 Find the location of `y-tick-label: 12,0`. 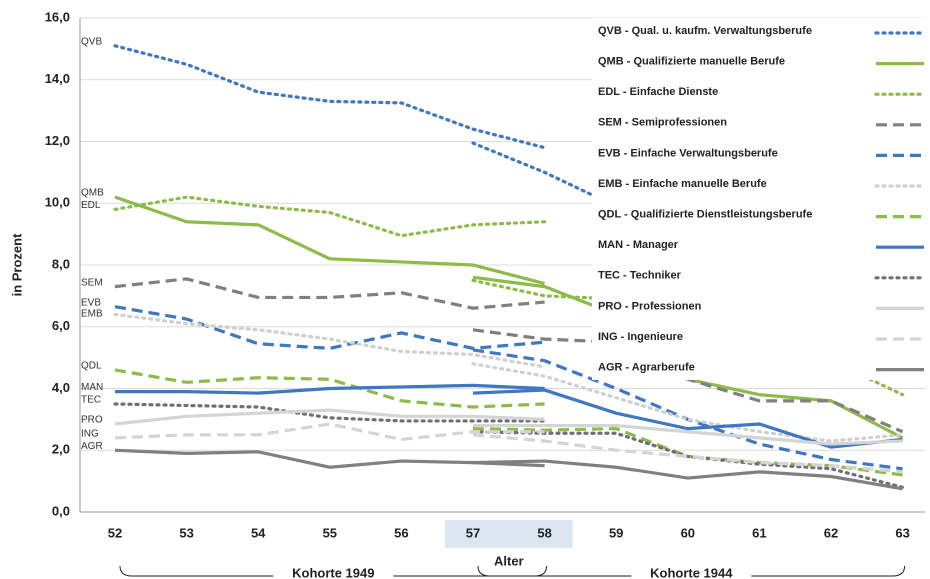

y-tick-label: 12,0 is located at coordinates (57, 140).